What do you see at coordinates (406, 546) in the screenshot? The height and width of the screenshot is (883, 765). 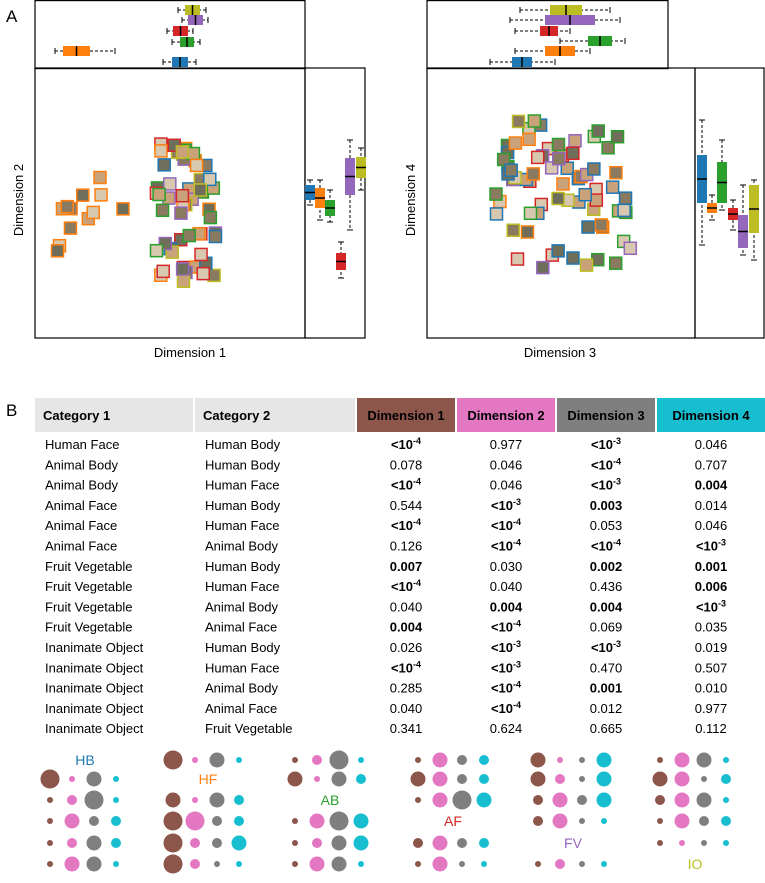 I see `cell-value: 0.126` at bounding box center [406, 546].